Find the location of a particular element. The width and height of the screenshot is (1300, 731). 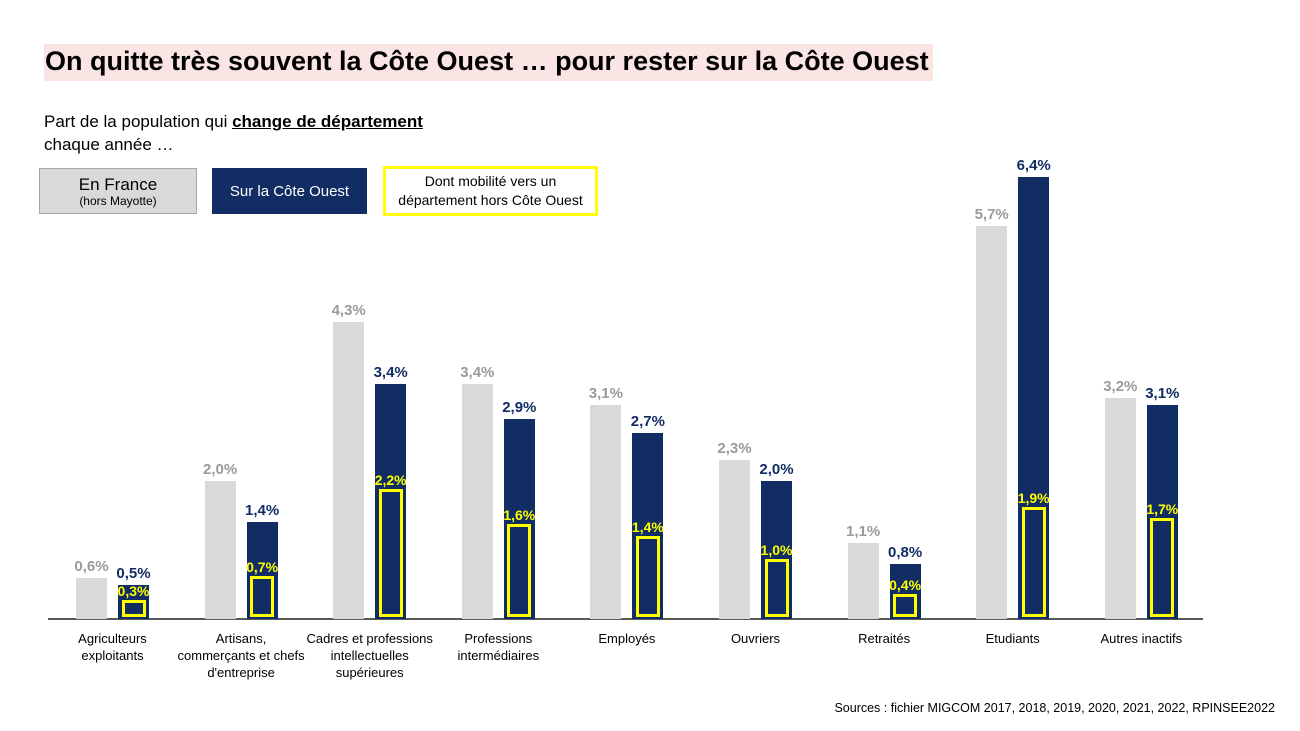

category-label-line: intellectuelles is located at coordinates (369, 655).